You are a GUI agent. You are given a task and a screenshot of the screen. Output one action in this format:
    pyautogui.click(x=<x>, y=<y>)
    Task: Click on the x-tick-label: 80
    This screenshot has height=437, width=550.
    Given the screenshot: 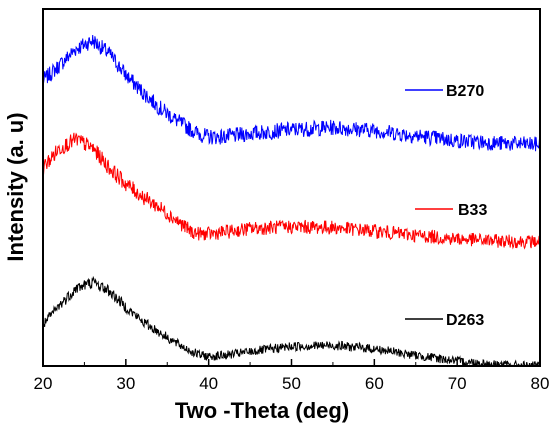 What is the action you would take?
    pyautogui.click(x=540, y=383)
    